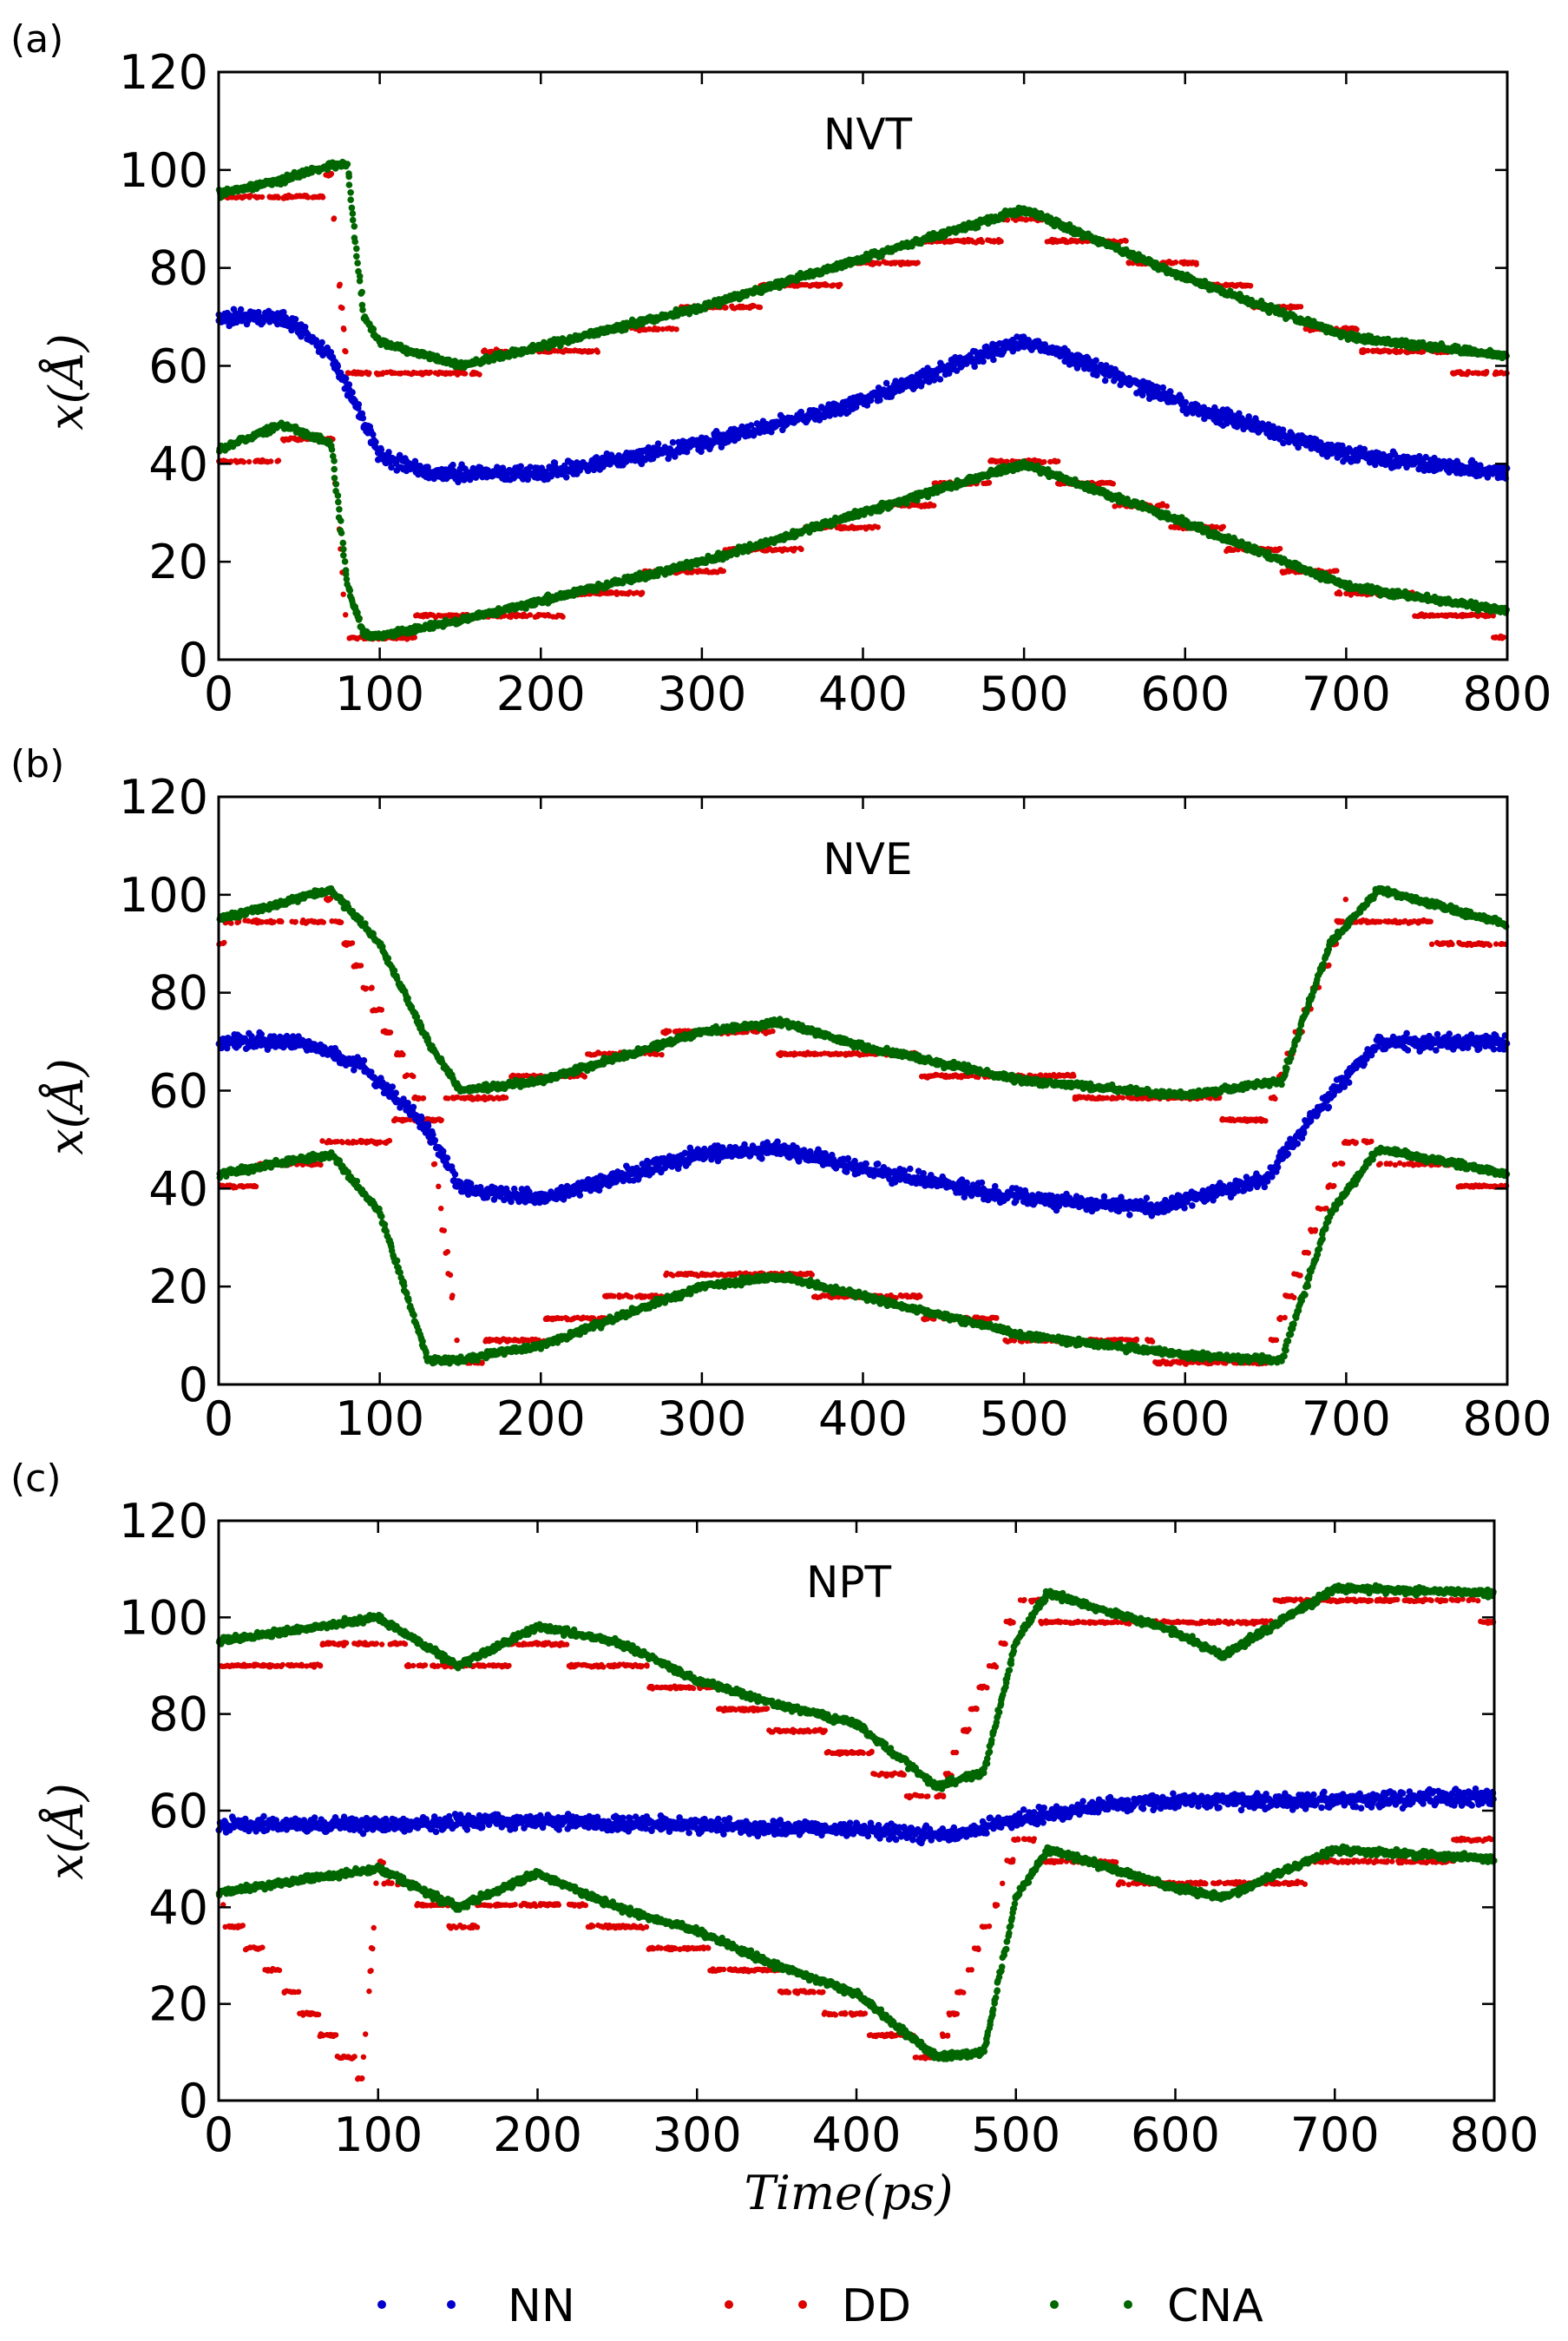 This screenshot has height=2341, width=1568. Describe the element at coordinates (65, 382) in the screenshot. I see `y-axis-title: x(Å)` at that location.